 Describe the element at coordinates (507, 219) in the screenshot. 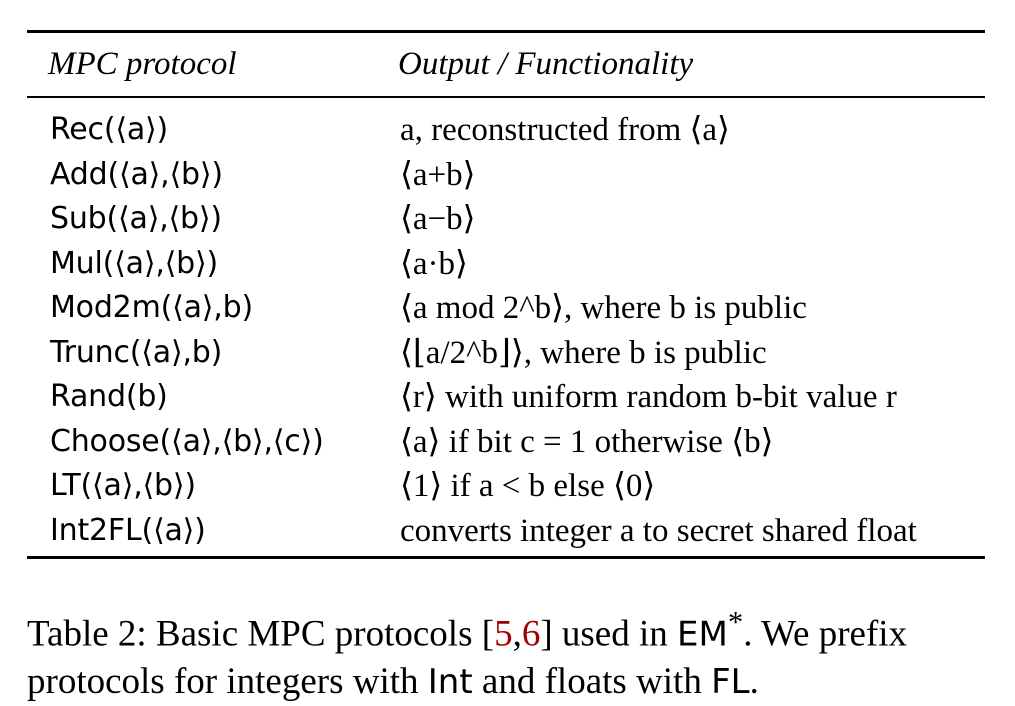

I see `table-row: Sub(⟨a⟩,⟨b⟩) ⟨a−b⟩` at that location.